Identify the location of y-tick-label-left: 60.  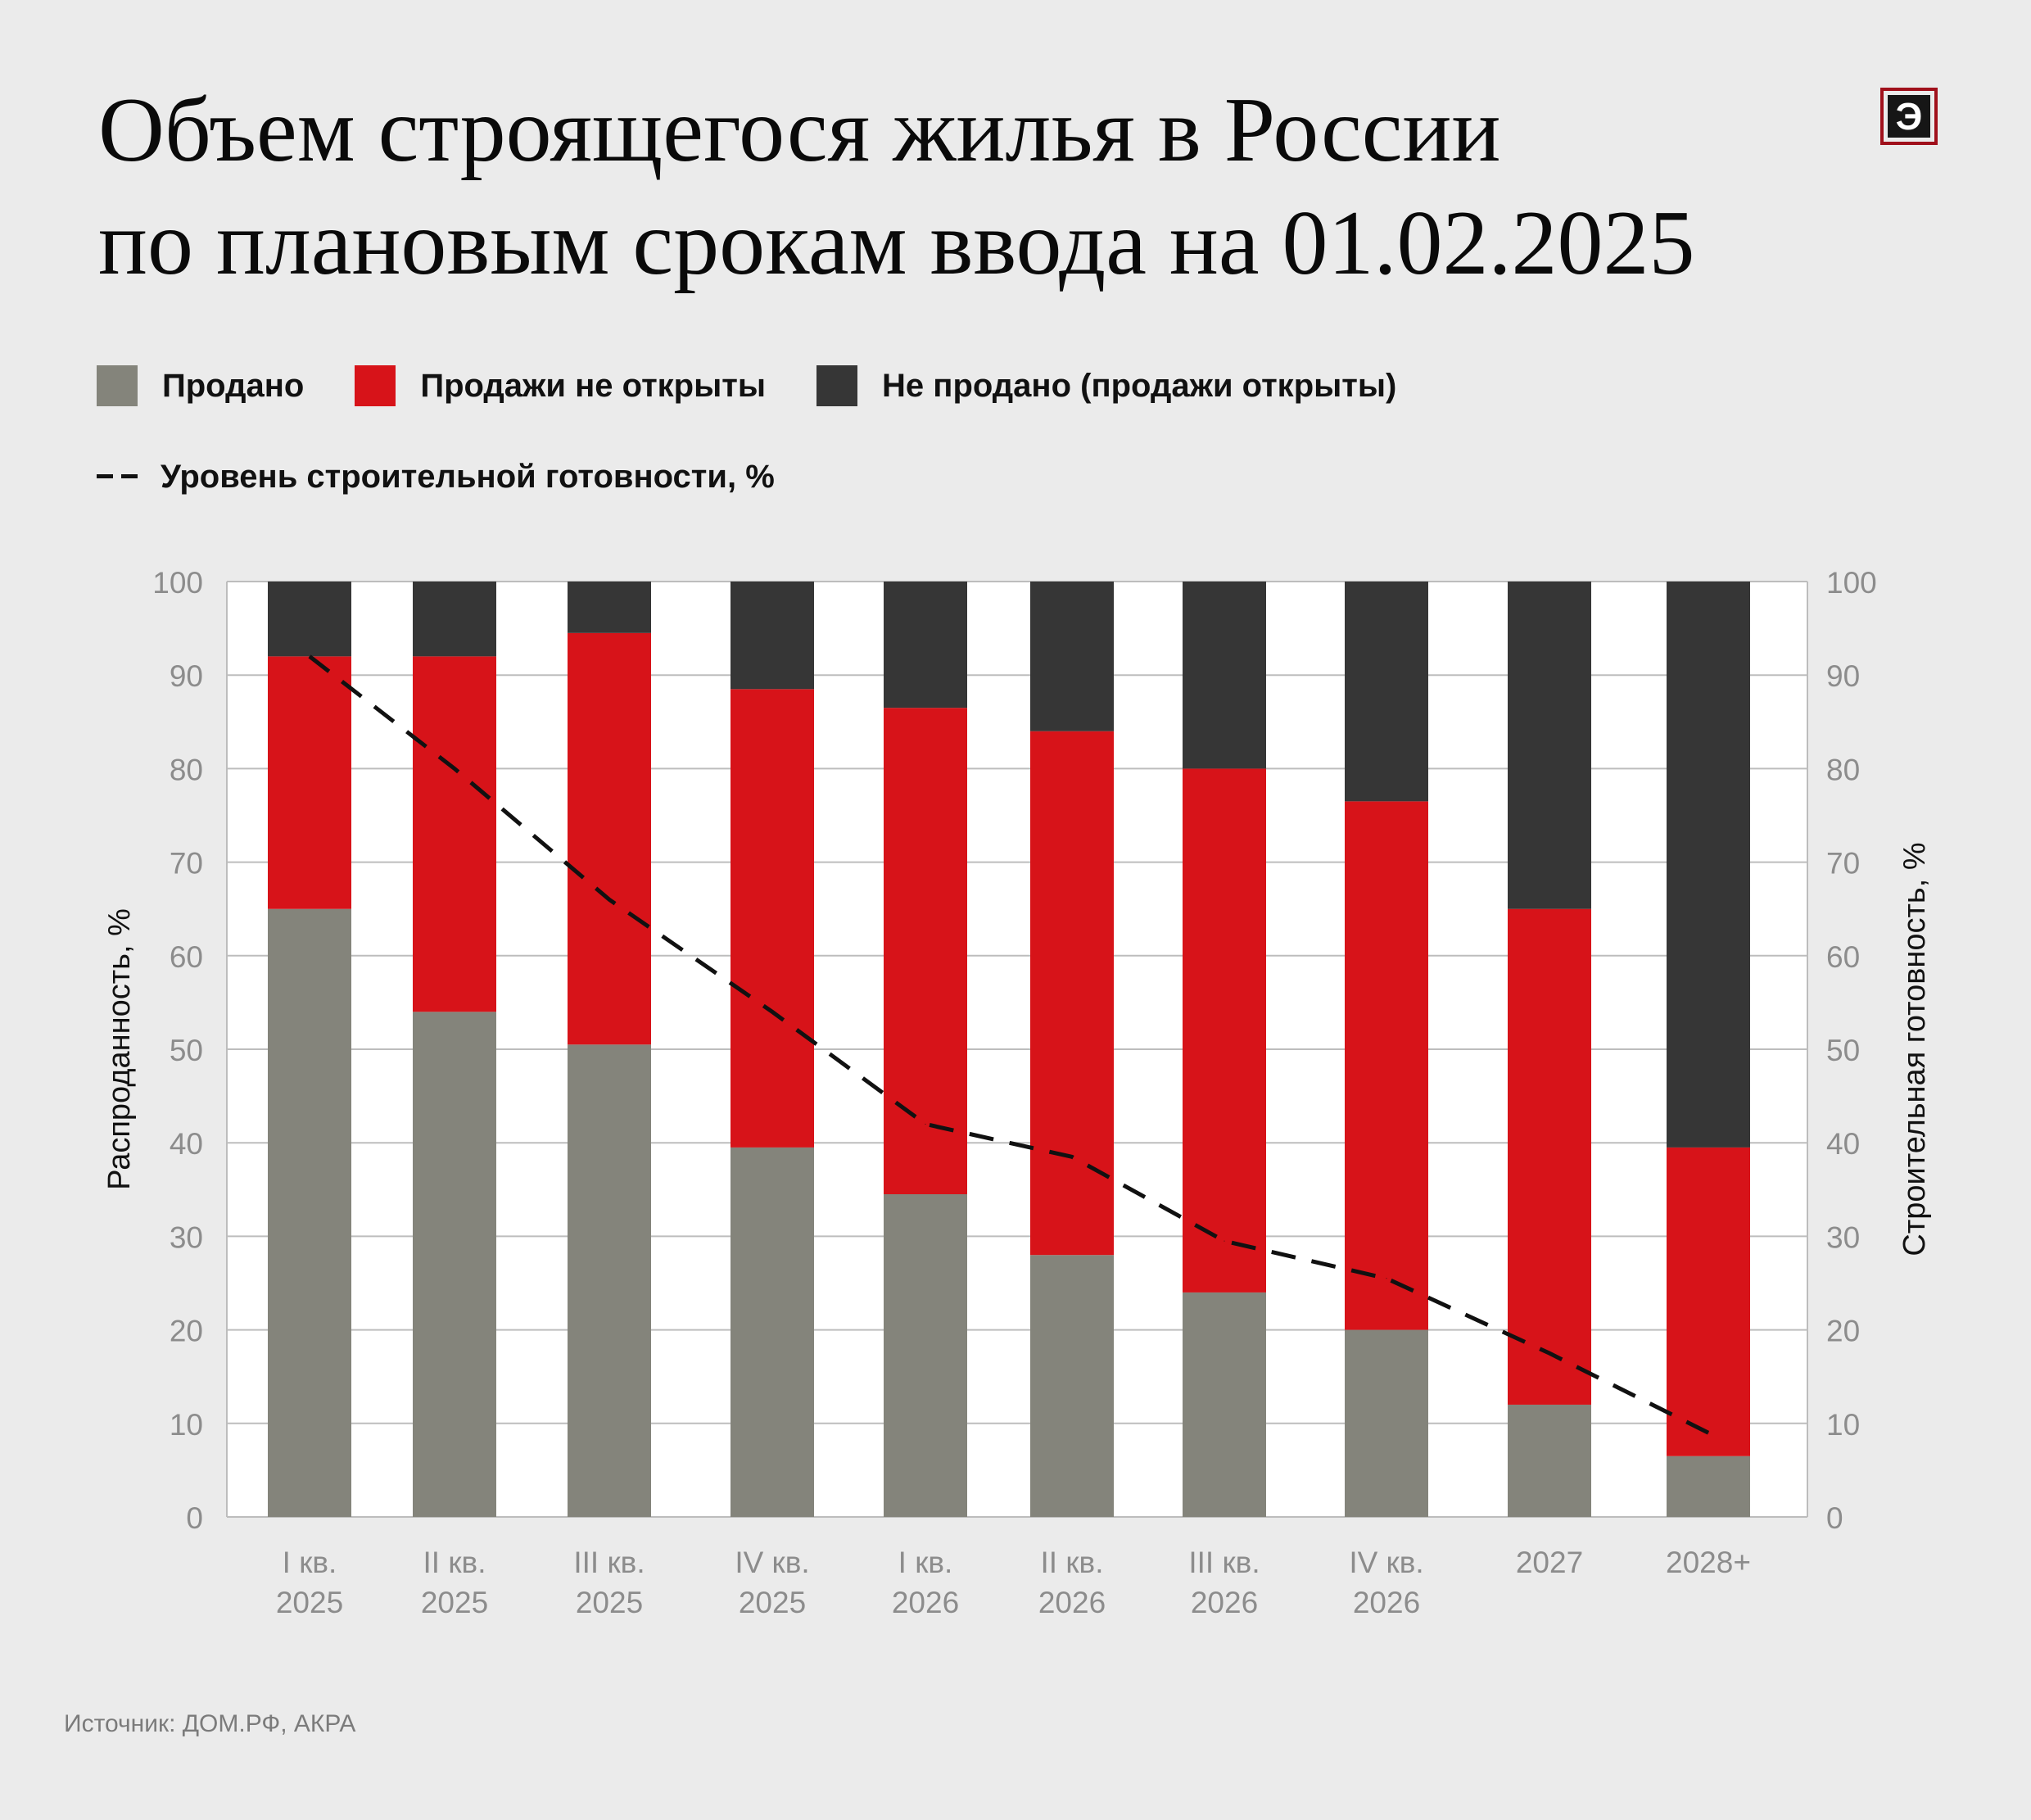
(187, 957).